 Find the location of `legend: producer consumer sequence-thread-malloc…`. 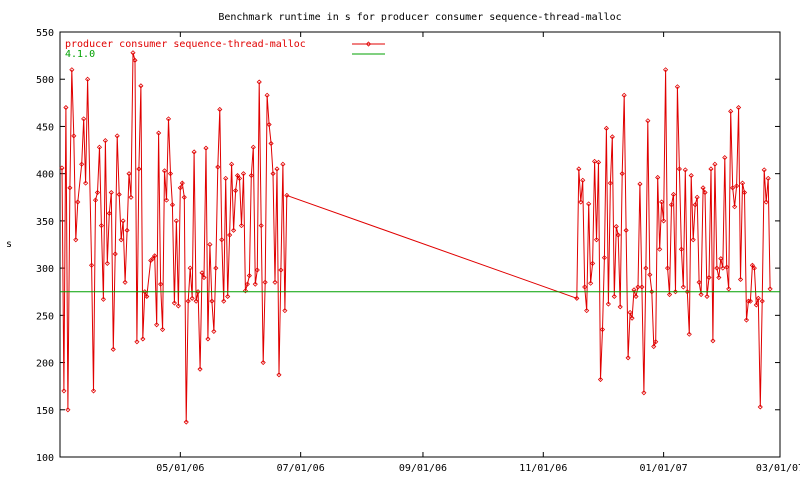

legend: producer consumer sequence-thread-malloc… is located at coordinates (225, 49).